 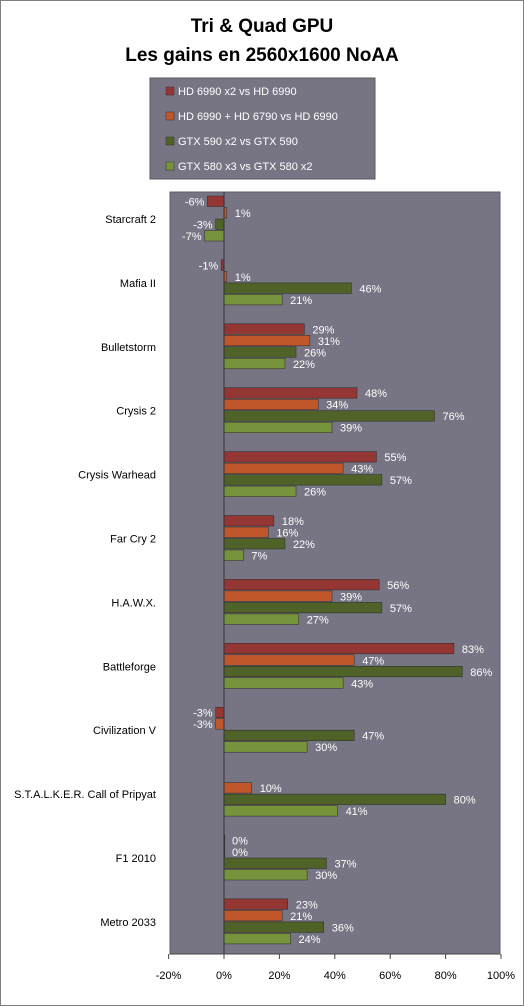 I want to click on data-label: -6%, so click(x=195, y=203).